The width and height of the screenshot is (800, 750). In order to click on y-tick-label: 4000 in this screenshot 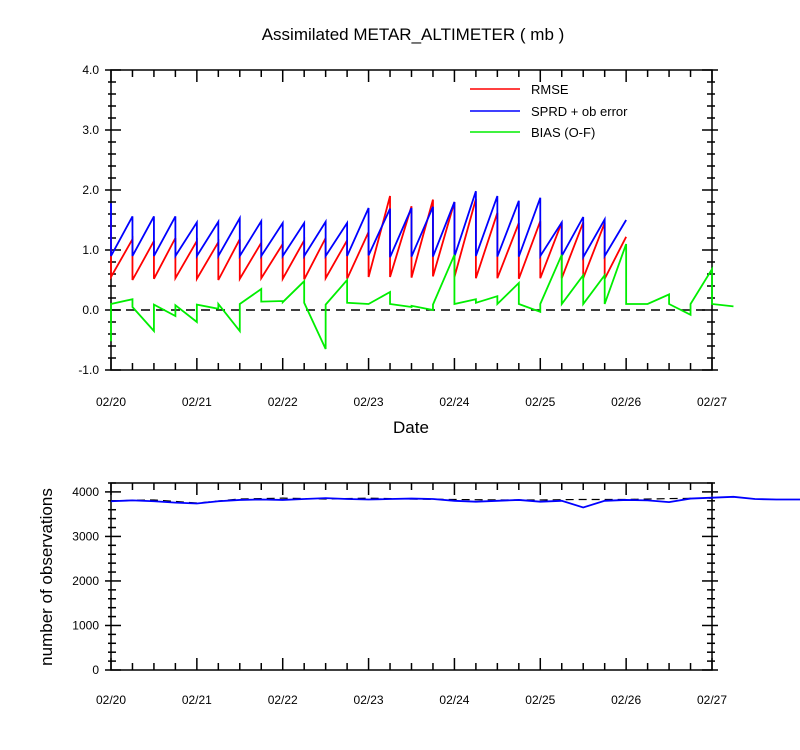, I will do `click(85, 492)`.